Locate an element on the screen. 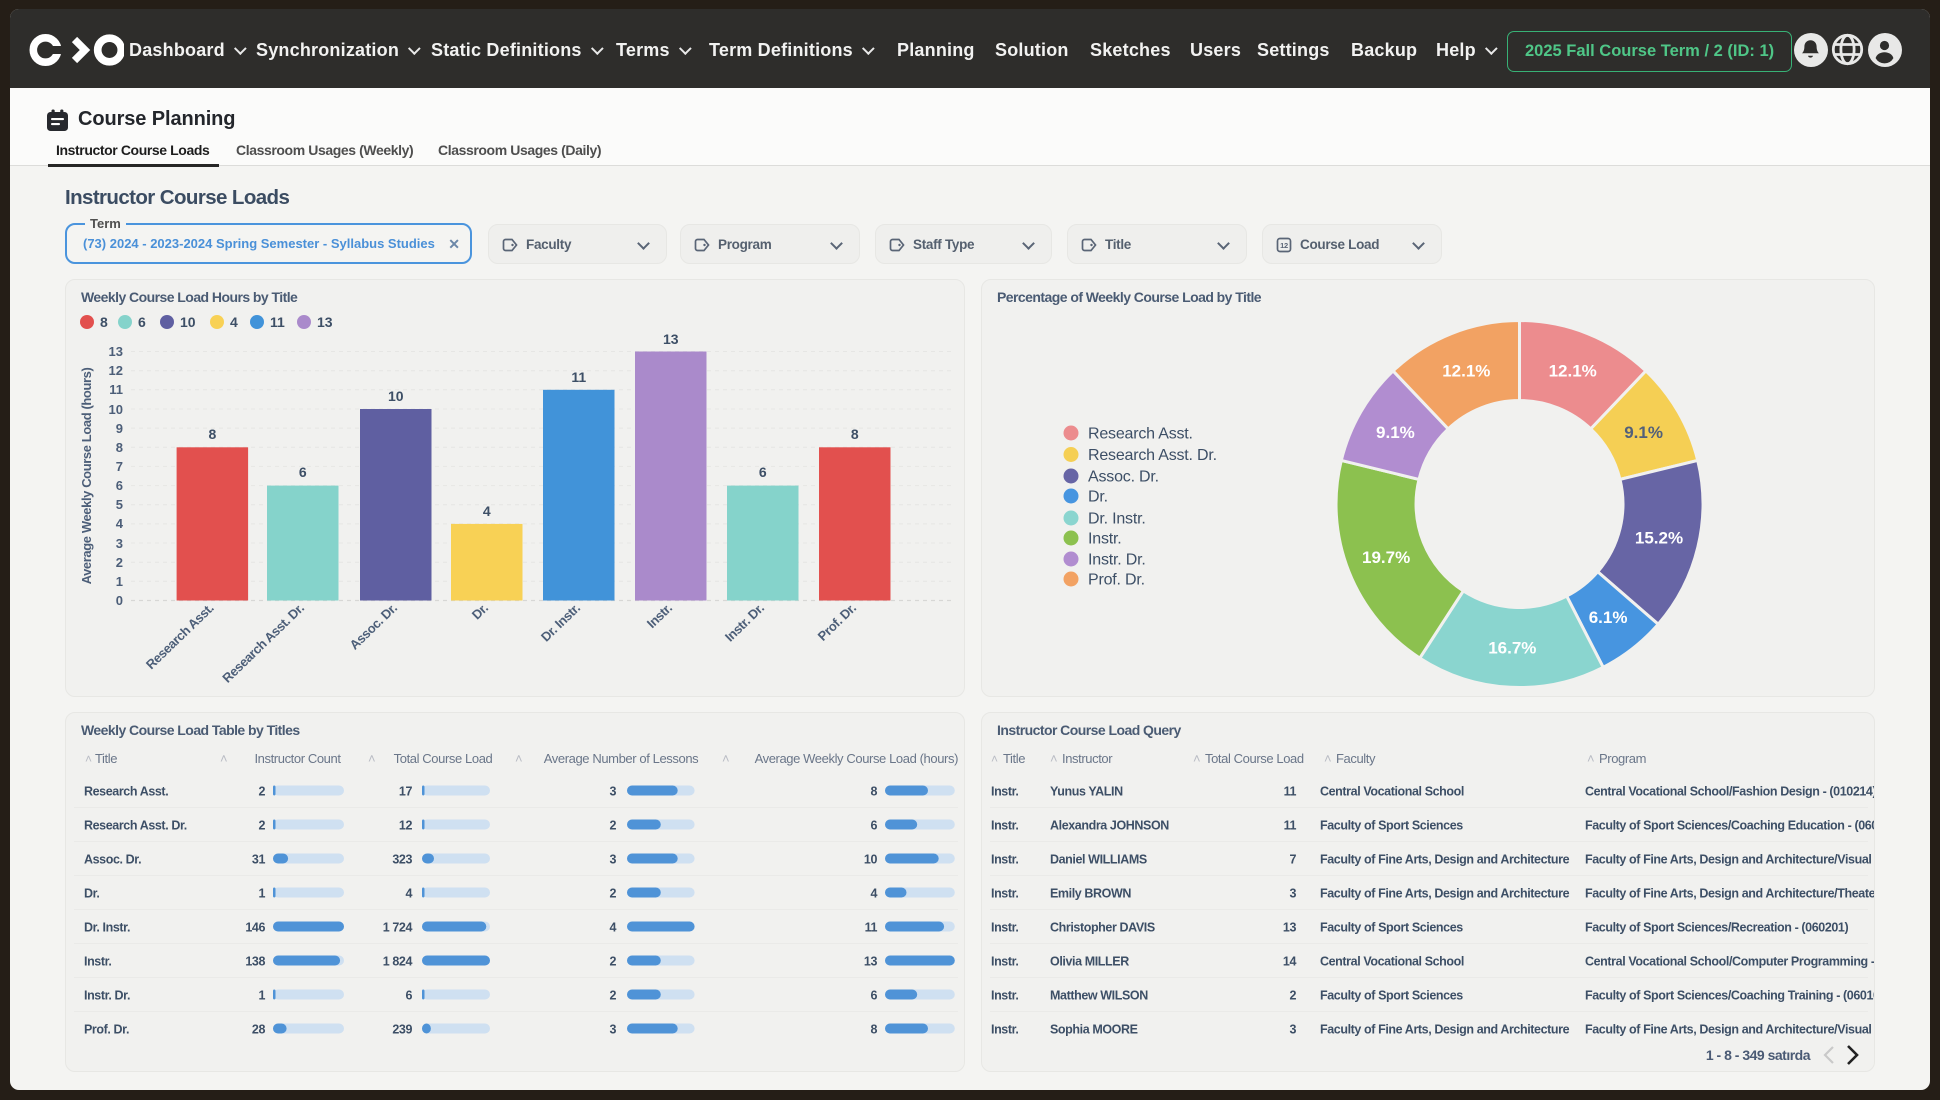 This screenshot has height=1100, width=1940. svg-text: Program is located at coordinates (1622, 758).